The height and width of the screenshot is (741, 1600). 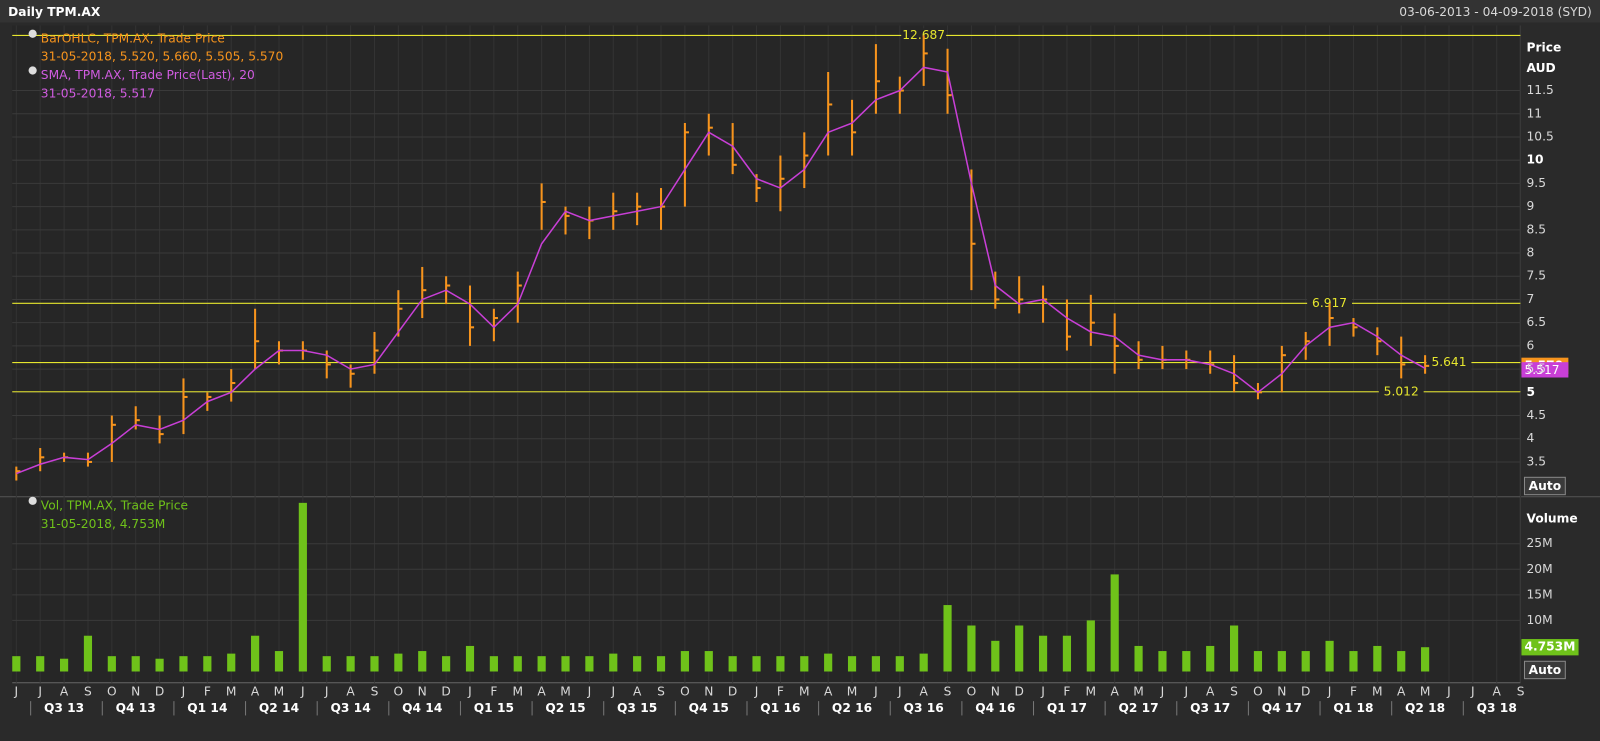 I want to click on quarter-label: Q3 15, so click(x=637, y=708).